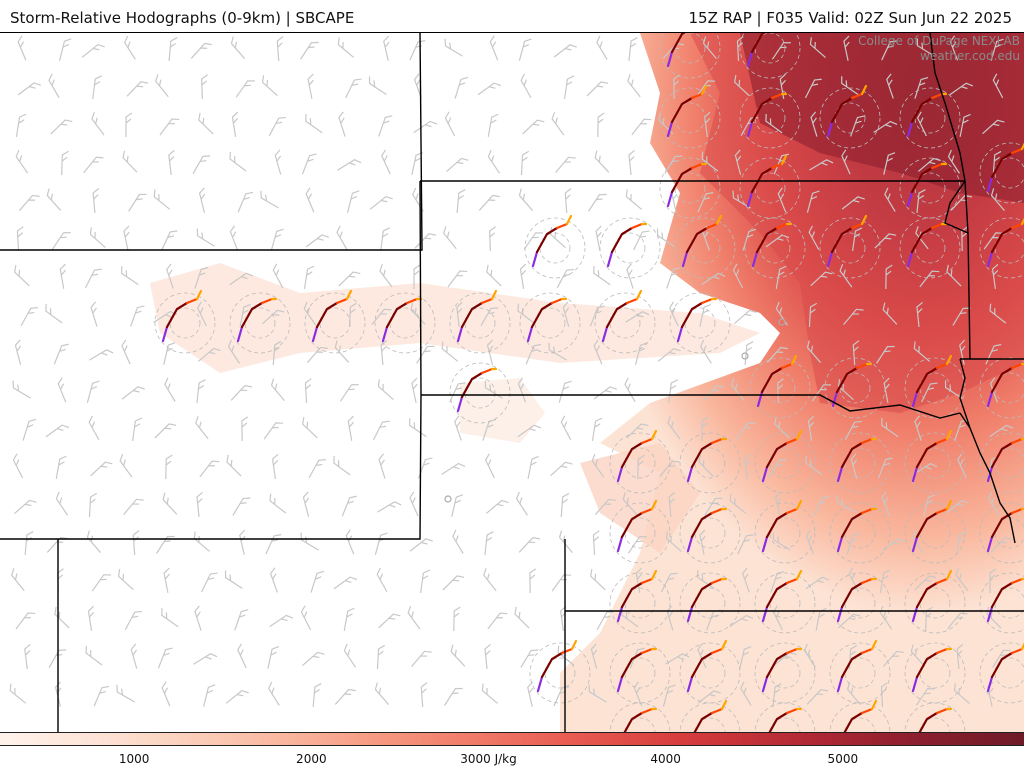 The width and height of the screenshot is (1024, 768). What do you see at coordinates (665, 759) in the screenshot?
I see `colorbar-tick-label: 4000` at bounding box center [665, 759].